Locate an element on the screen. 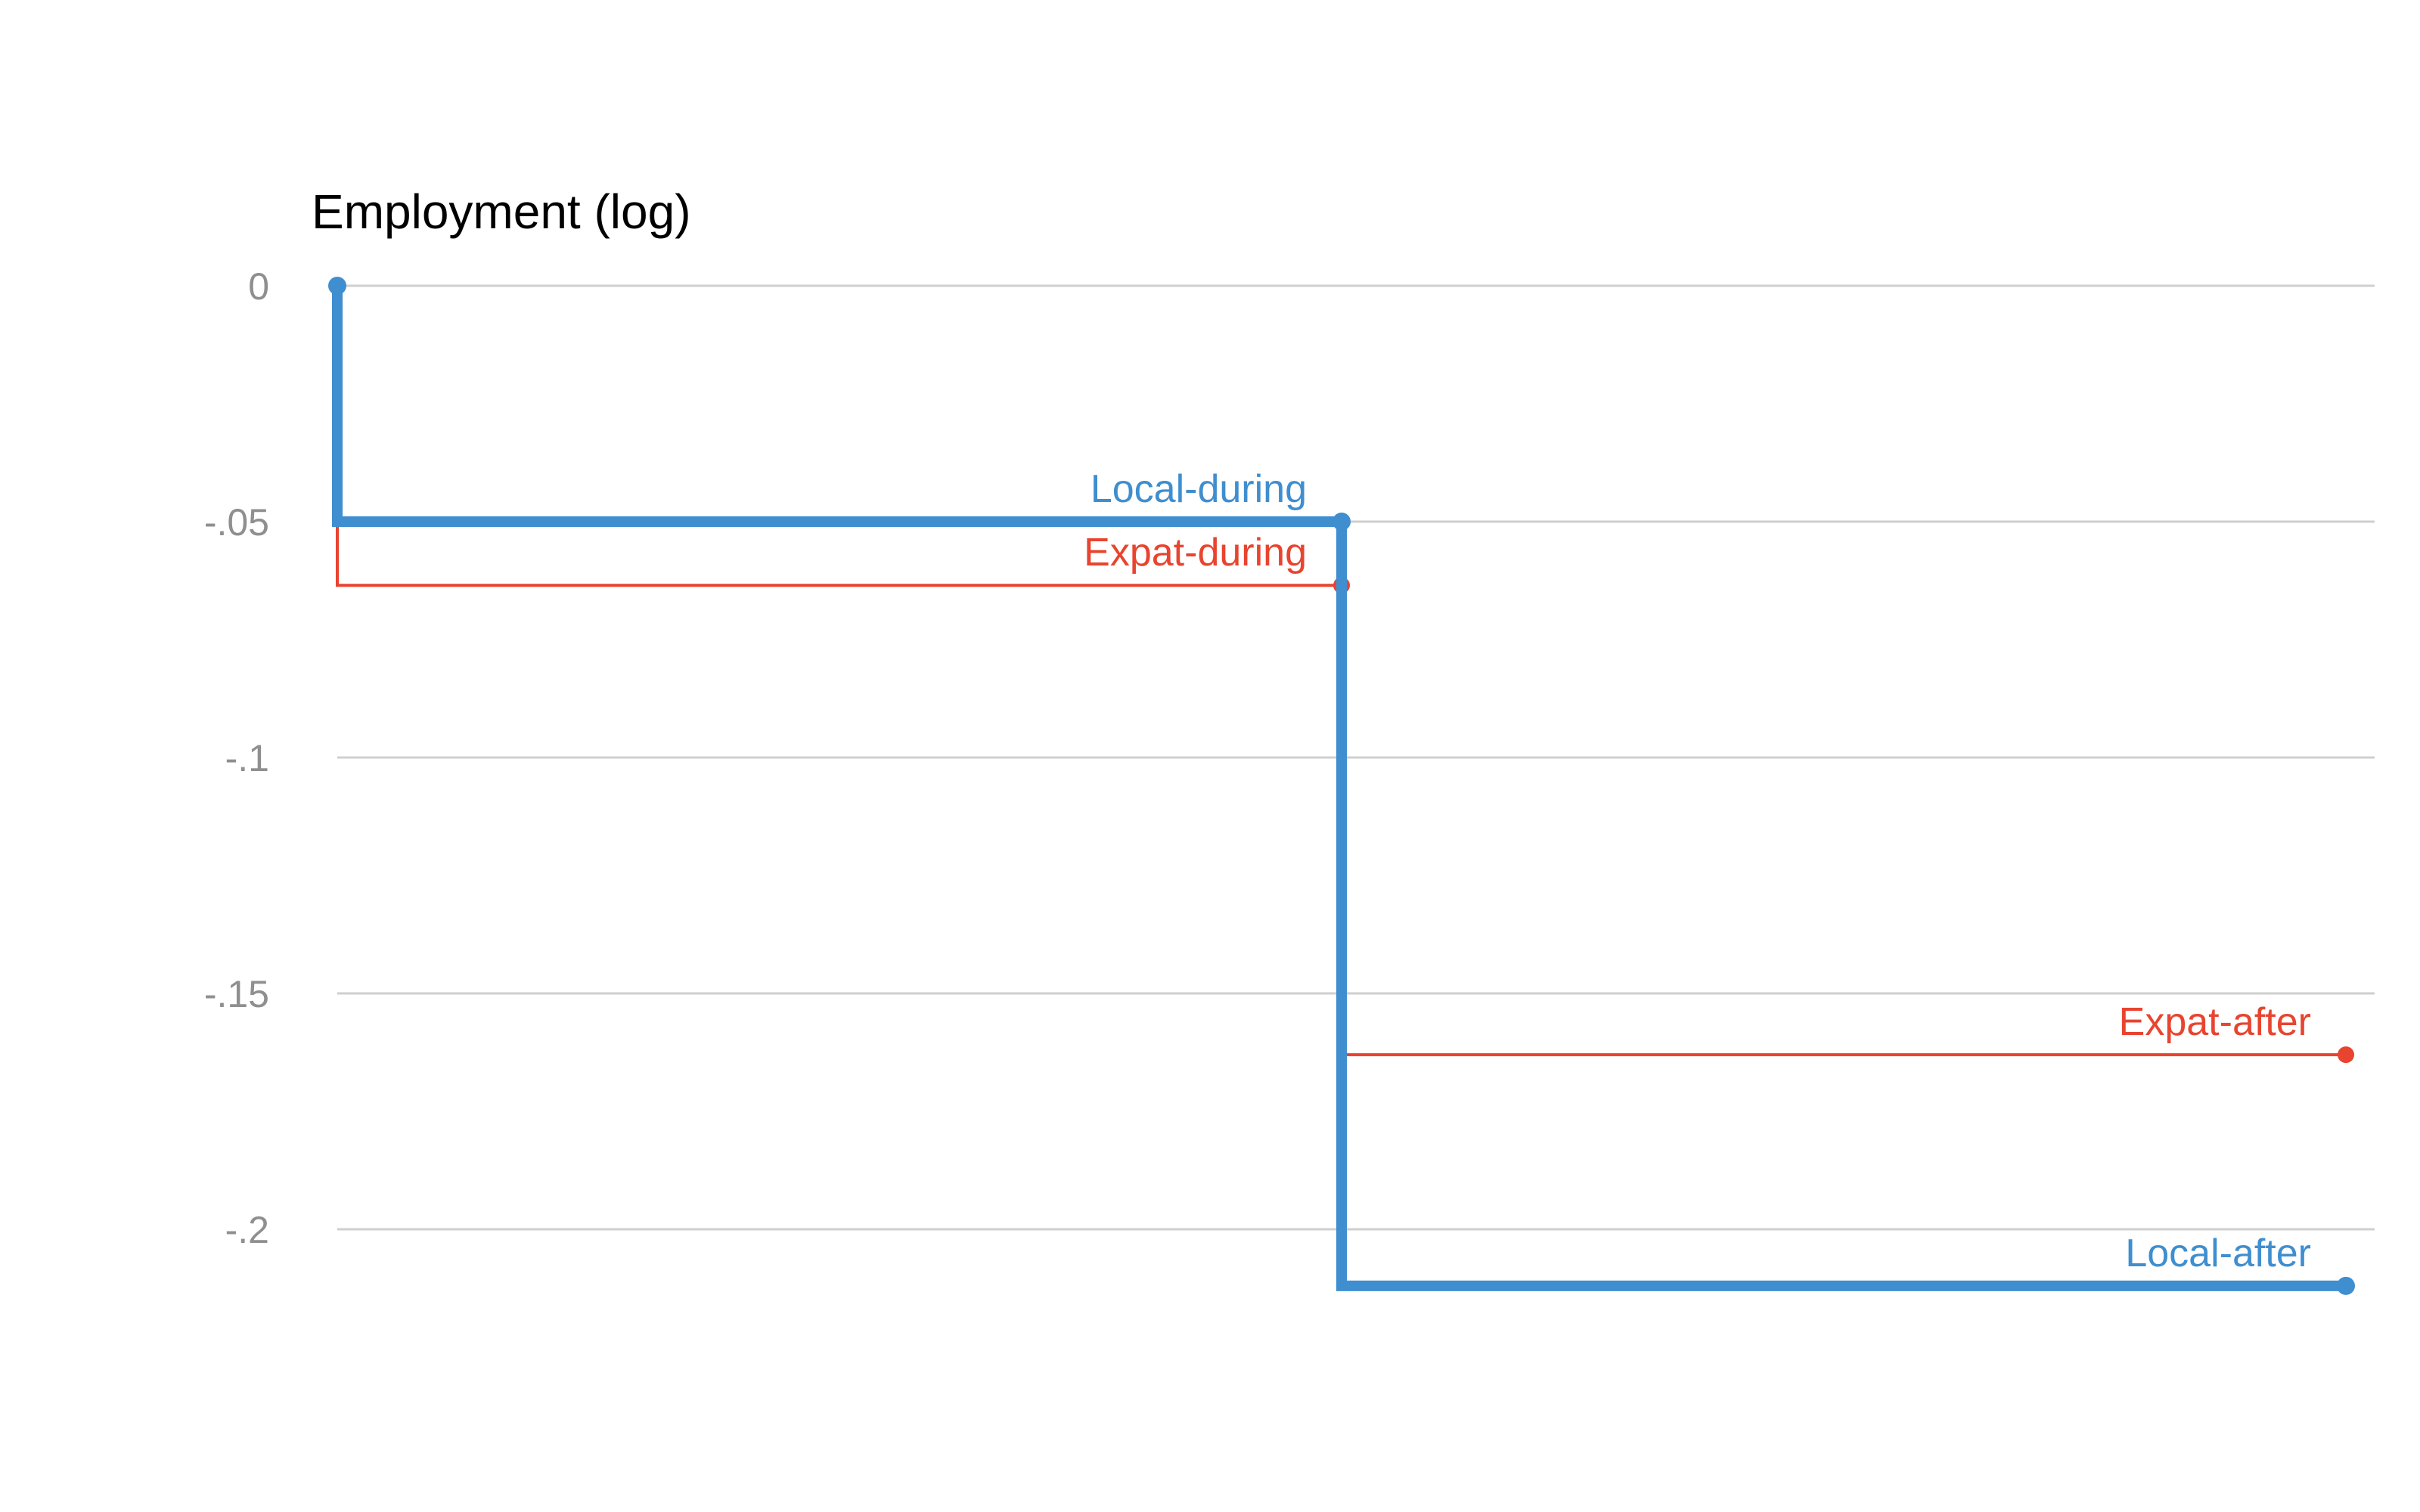 This screenshot has height=1512, width=2420. y-axis-ticks: 0 -.05 -.1 -.15 -.2 is located at coordinates (236, 758).